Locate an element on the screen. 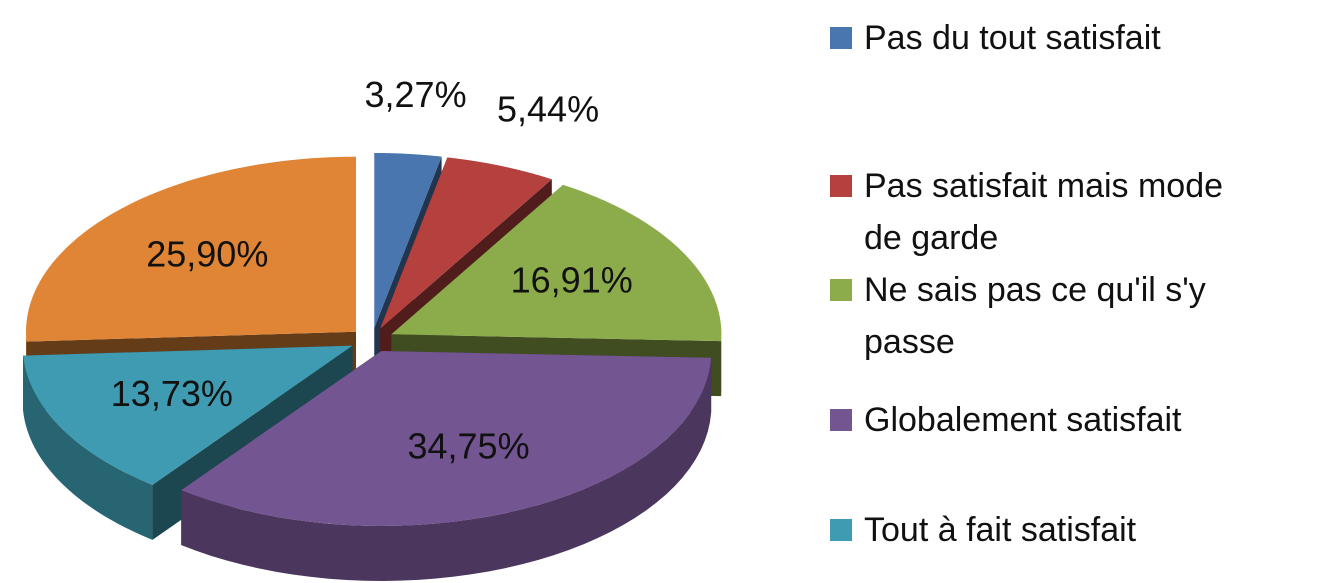 The image size is (1328, 583). legend-item: Tout à fait satisfait is located at coordinates (1035, 530).